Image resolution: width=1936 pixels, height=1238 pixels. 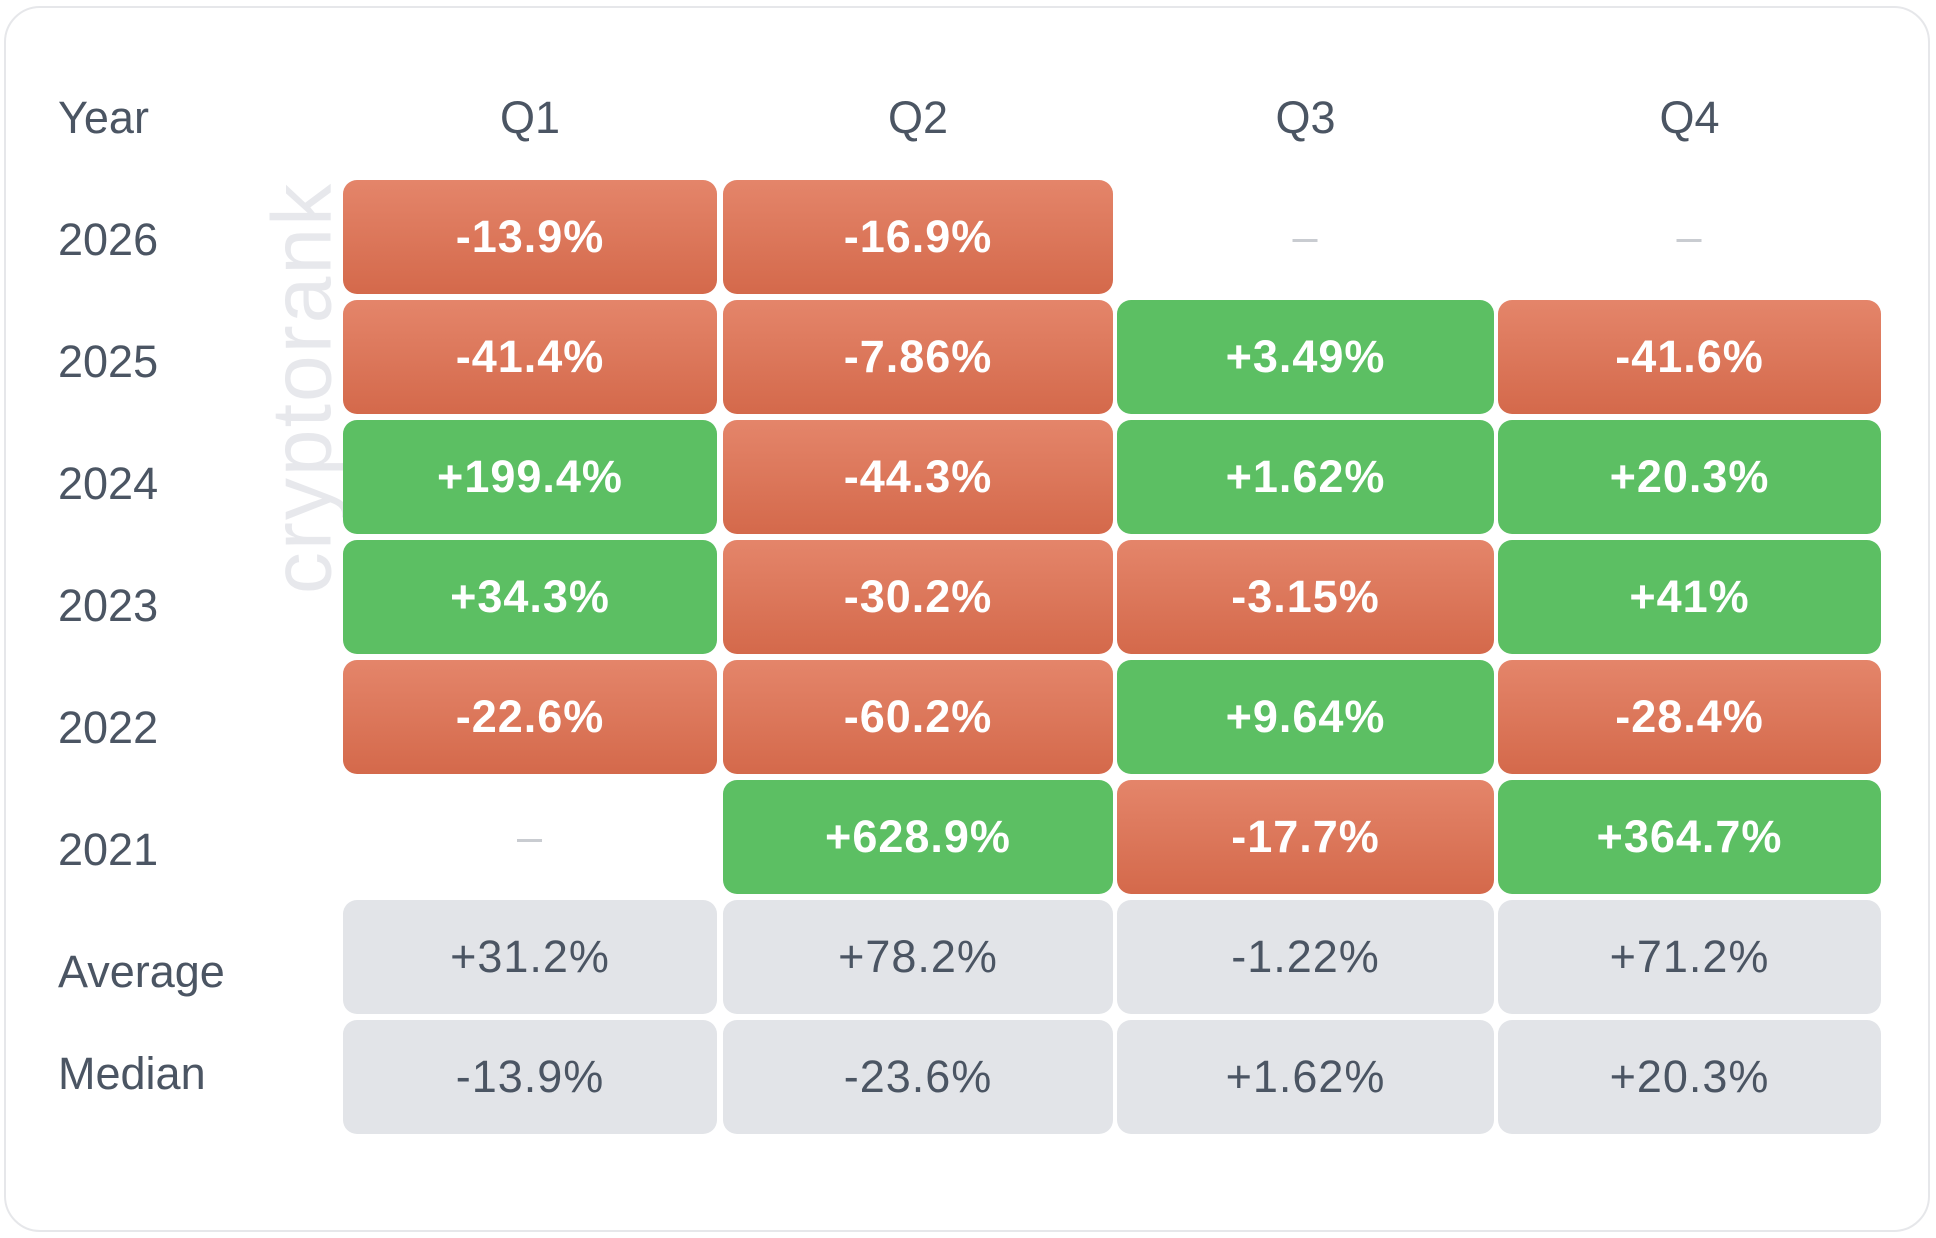 I want to click on cell-median-q1: -13.9%, so click(x=530, y=1077).